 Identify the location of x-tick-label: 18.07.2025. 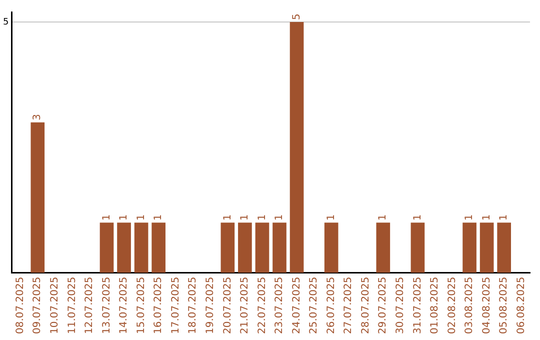
(193, 305).